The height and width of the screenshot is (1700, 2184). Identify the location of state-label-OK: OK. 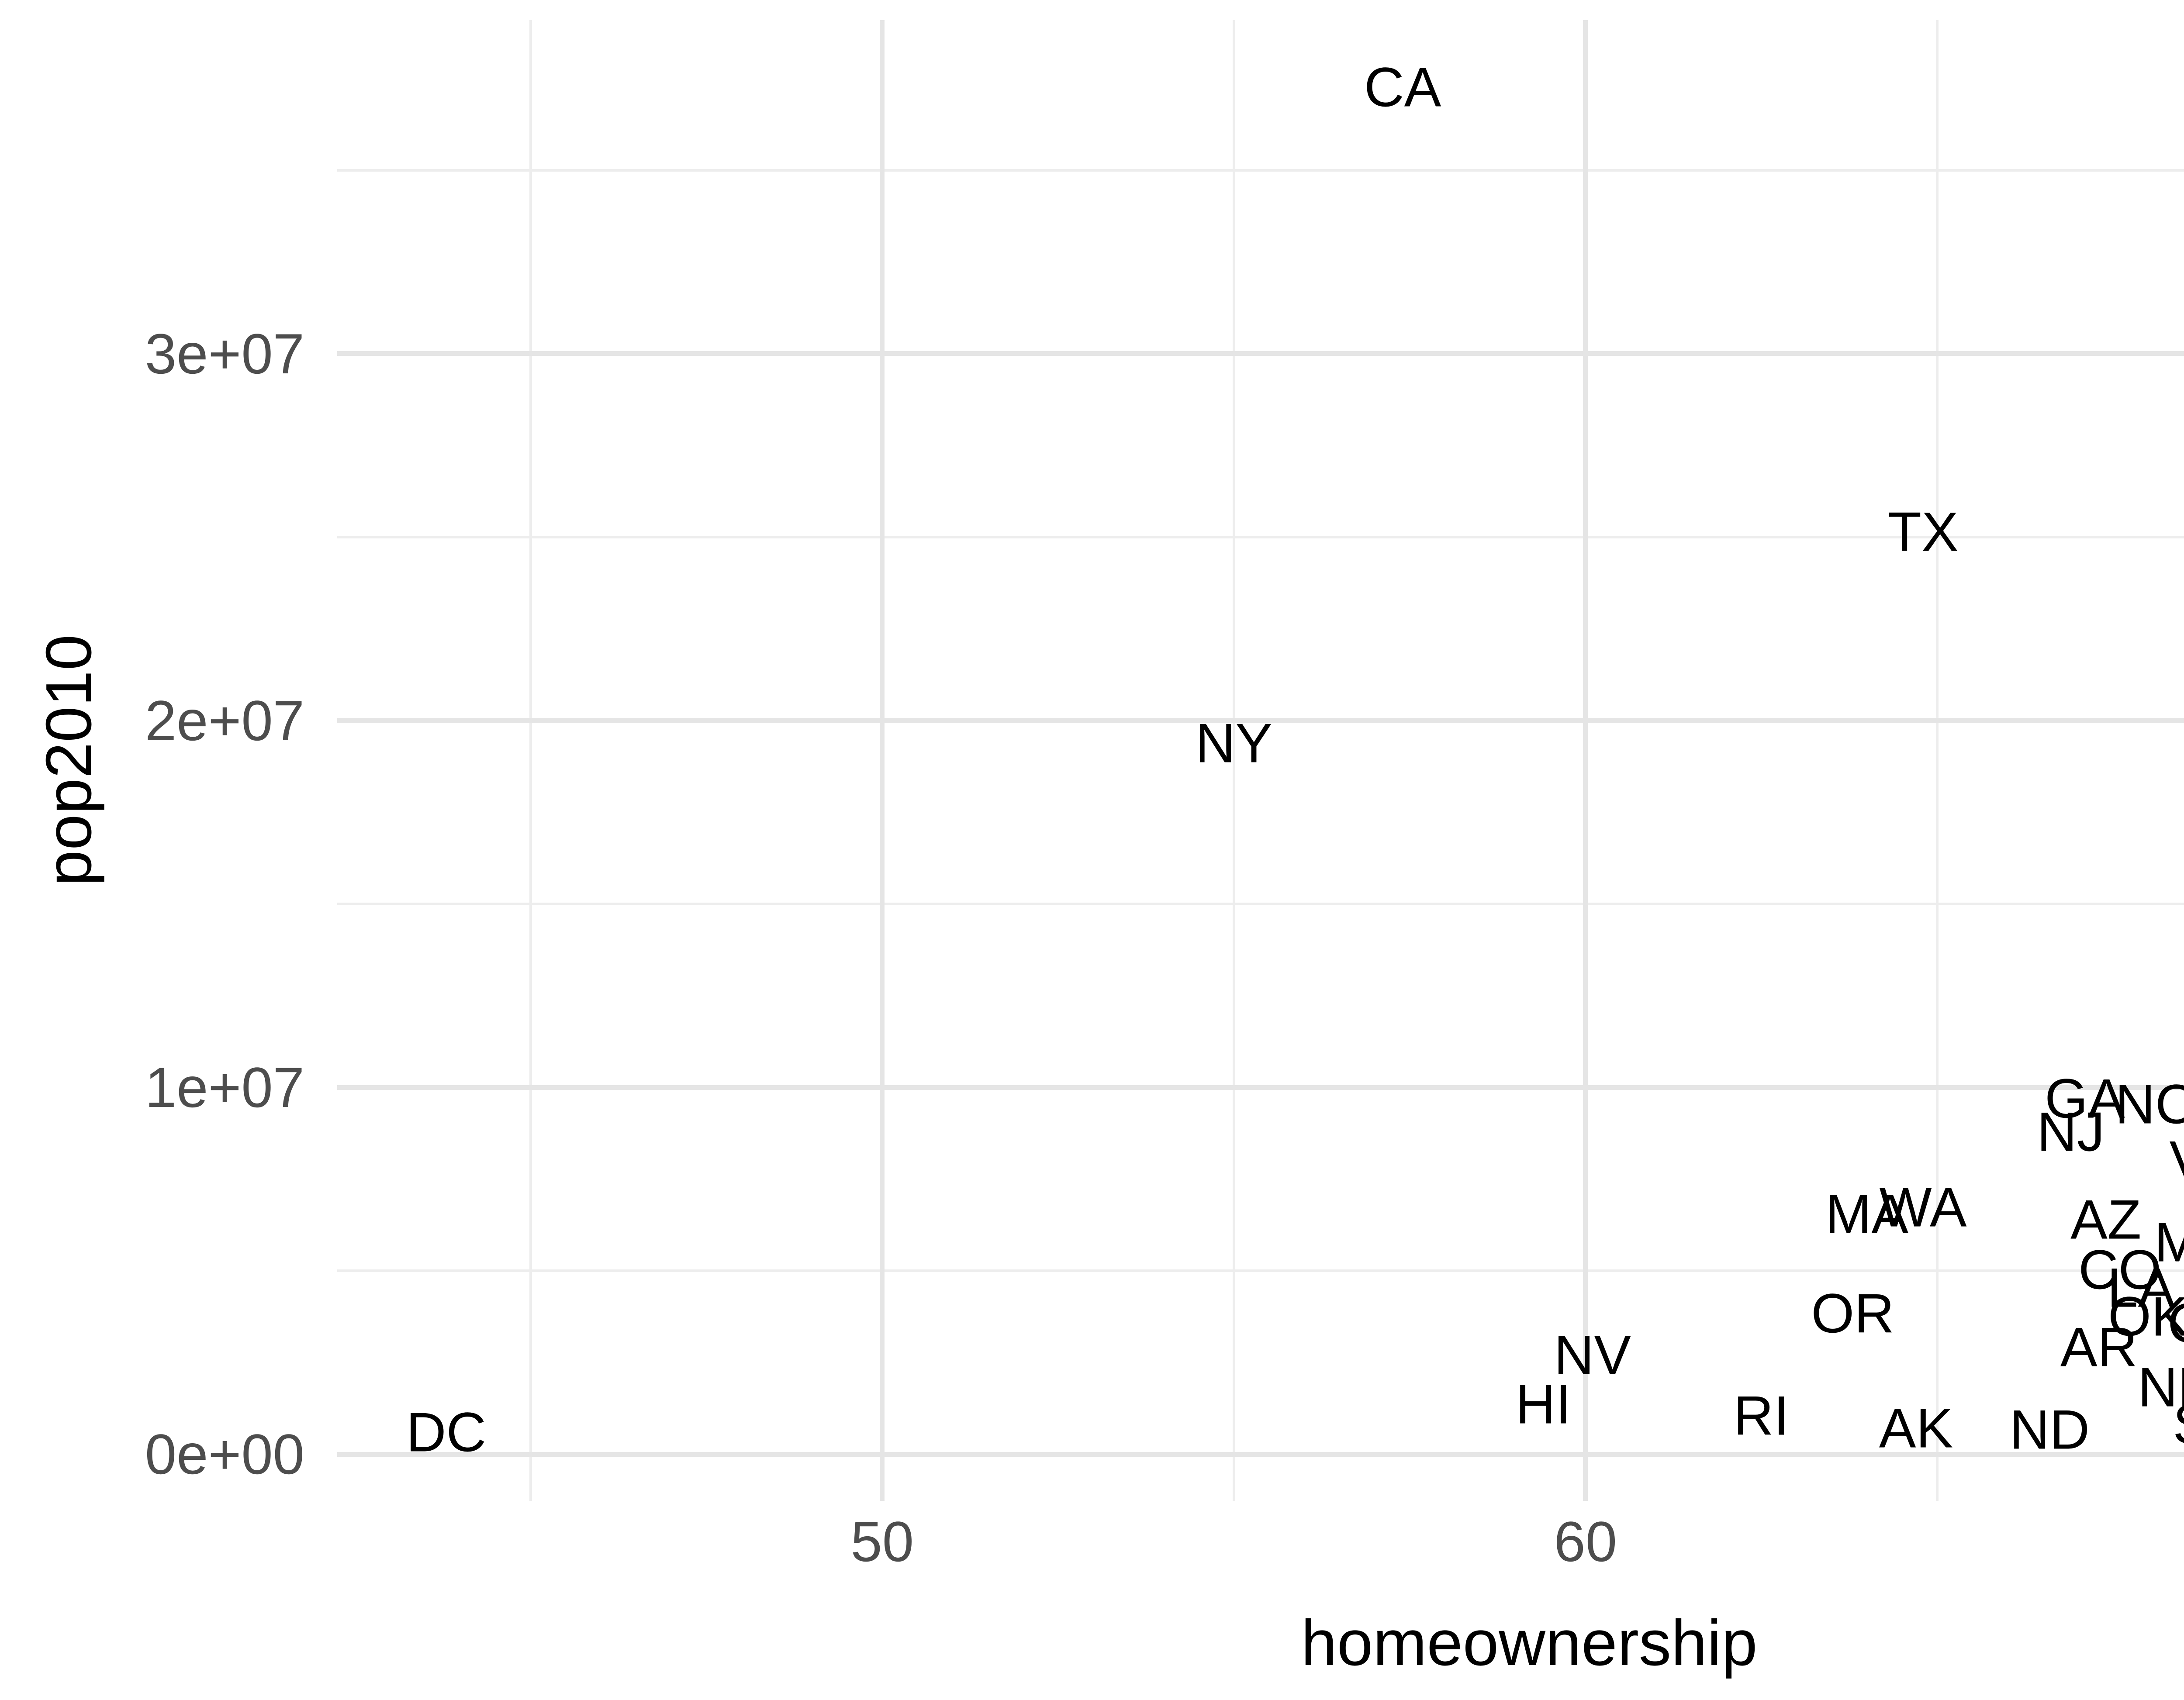
(2146, 1316).